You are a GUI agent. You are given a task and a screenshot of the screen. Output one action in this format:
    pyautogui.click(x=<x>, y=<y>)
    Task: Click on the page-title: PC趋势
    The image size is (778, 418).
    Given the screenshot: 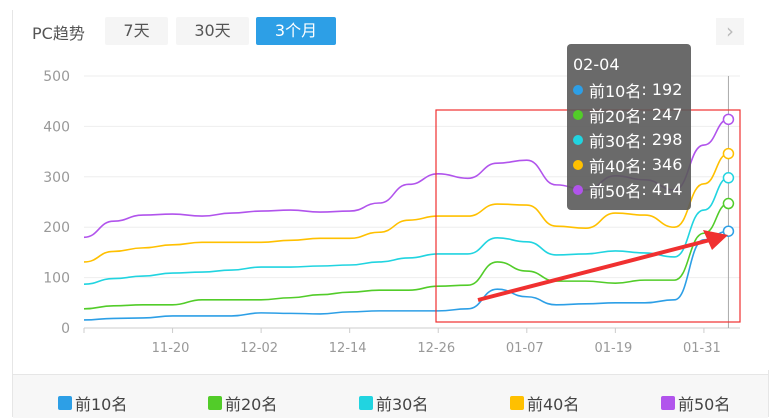 What is the action you would take?
    pyautogui.click(x=58, y=33)
    